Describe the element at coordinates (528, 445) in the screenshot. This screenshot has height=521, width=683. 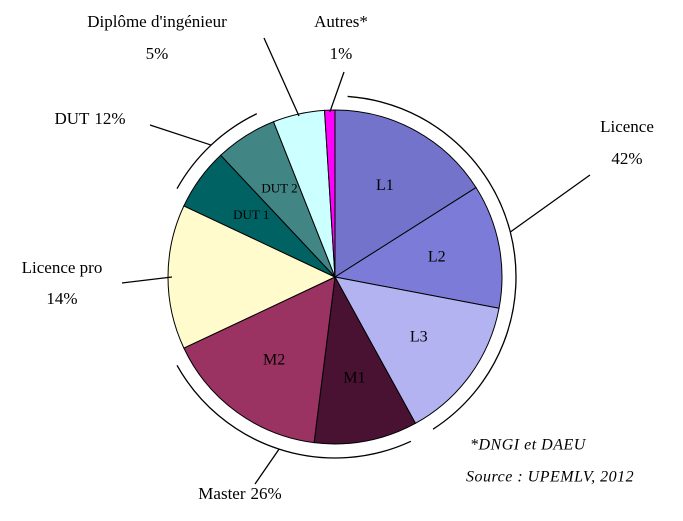
I see `footnote: *DNGI et DAEU` at that location.